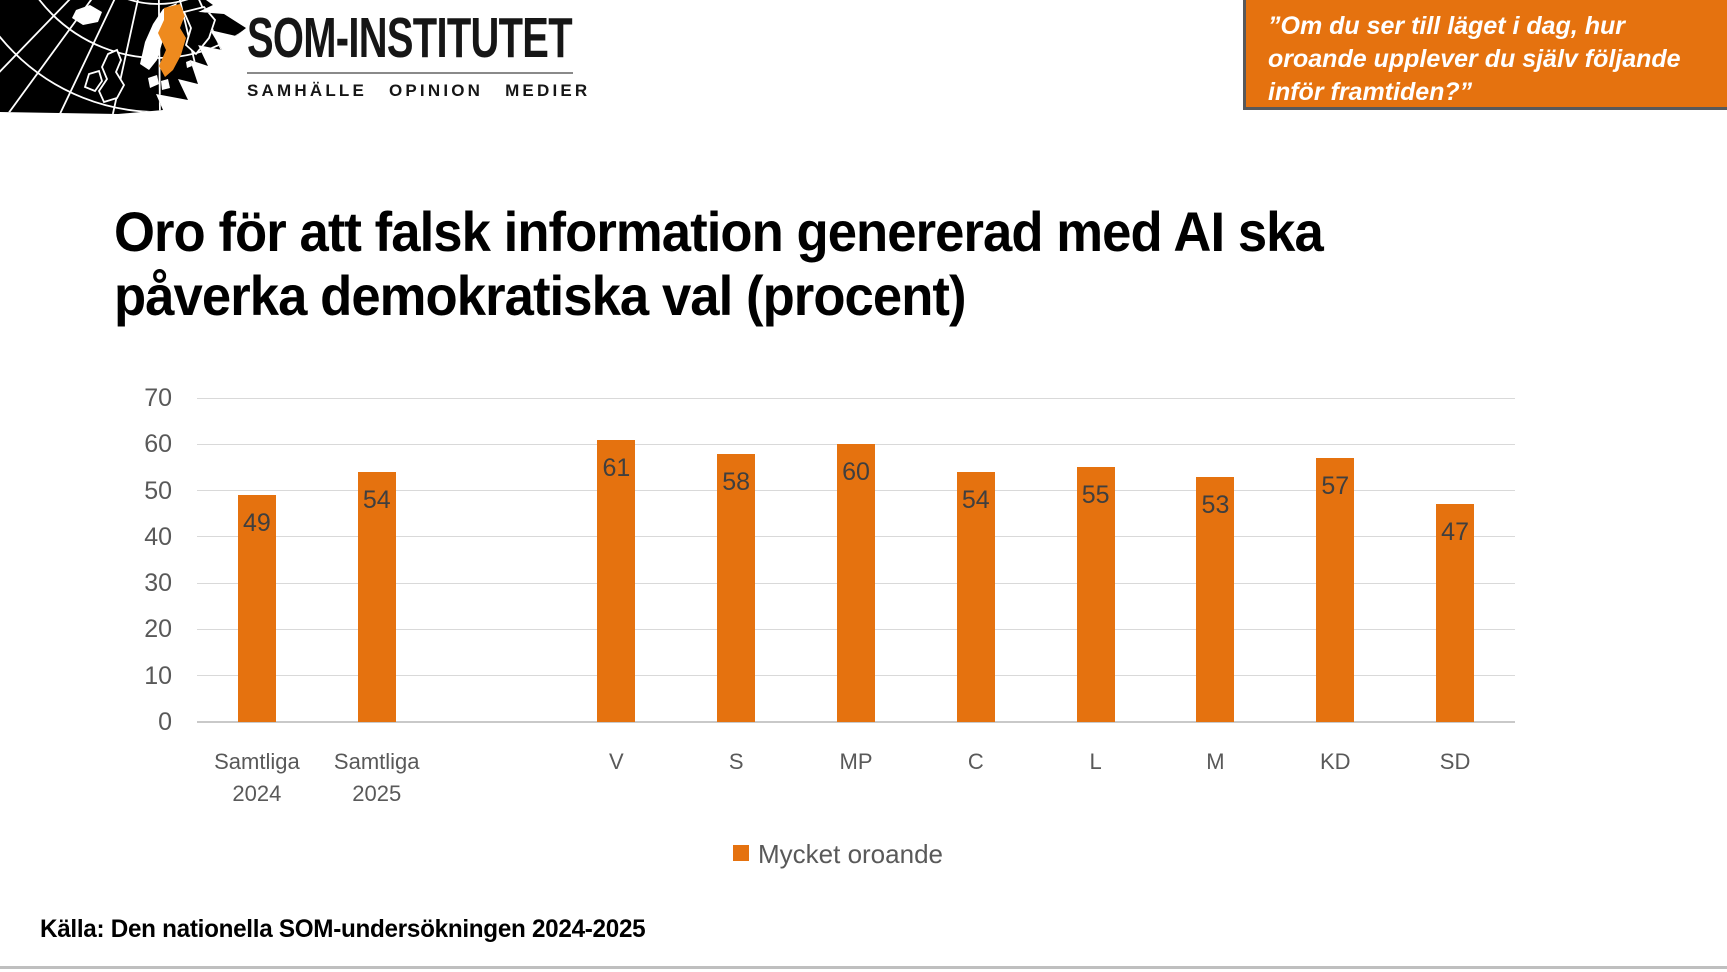 Image resolution: width=1727 pixels, height=972 pixels. I want to click on x-axis-label-m: M, so click(1215, 761).